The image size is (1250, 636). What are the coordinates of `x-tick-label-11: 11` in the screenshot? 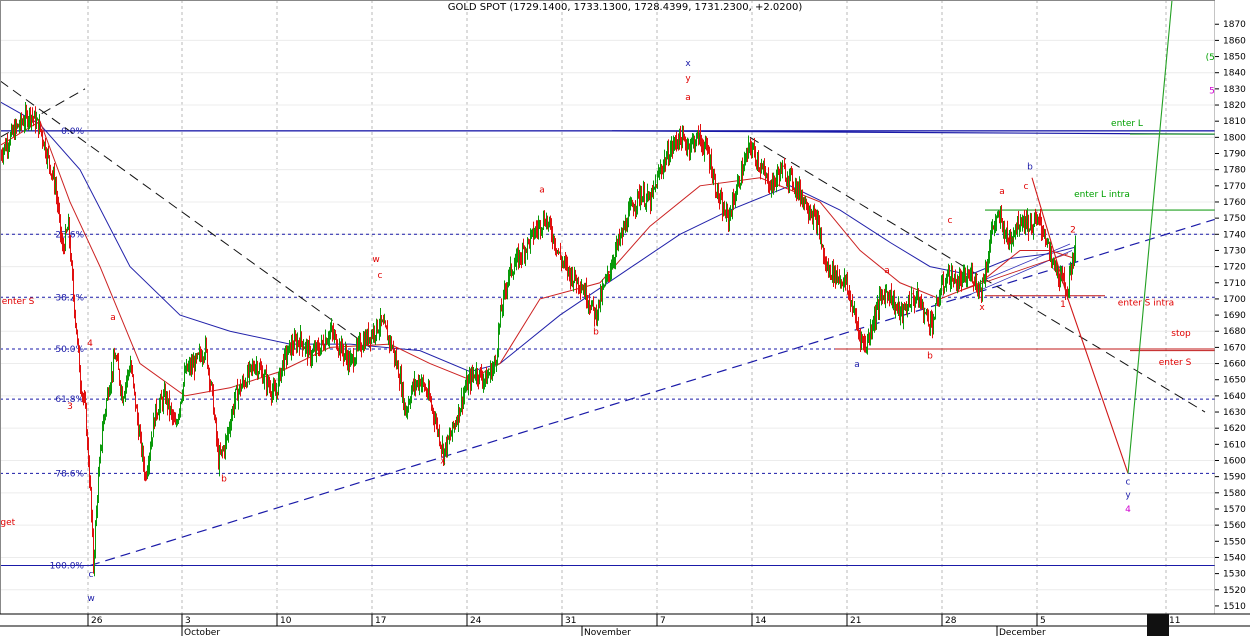 It's located at (1174, 621).